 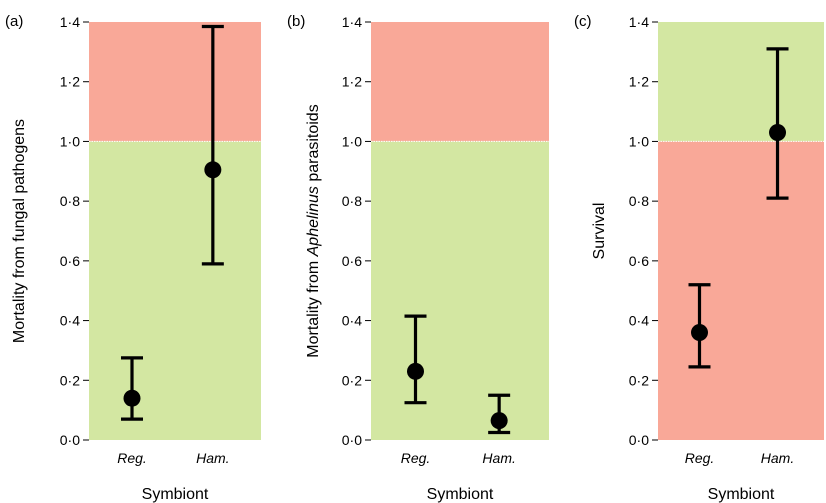 What do you see at coordinates (583, 21) in the screenshot?
I see `panel-label: (c)` at bounding box center [583, 21].